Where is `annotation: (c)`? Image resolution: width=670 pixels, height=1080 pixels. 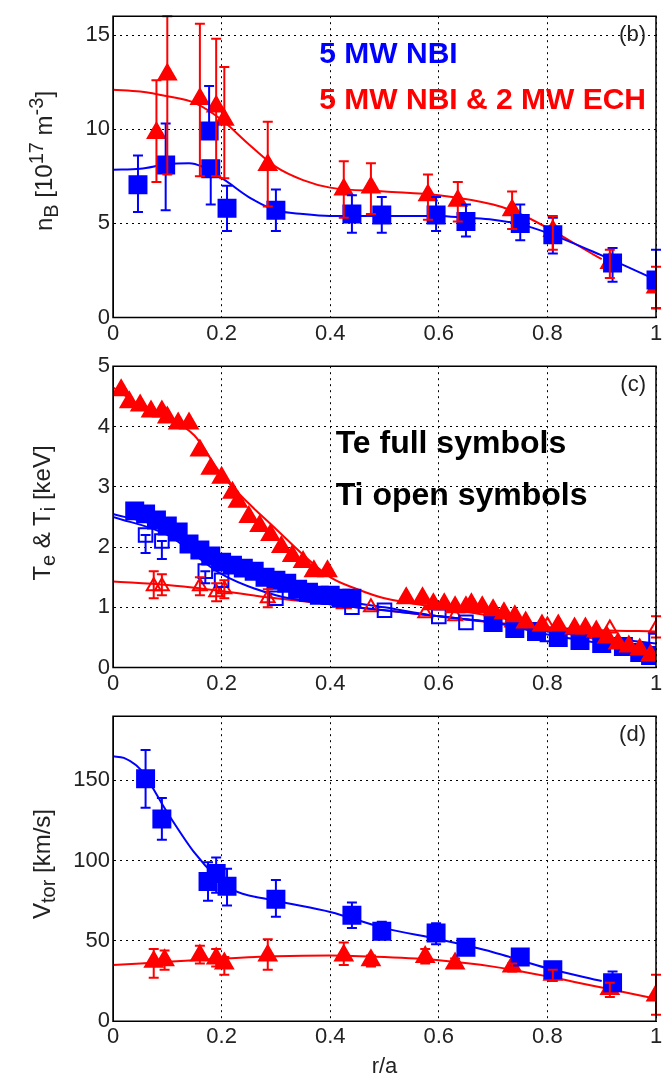 annotation: (c) is located at coordinates (633, 384).